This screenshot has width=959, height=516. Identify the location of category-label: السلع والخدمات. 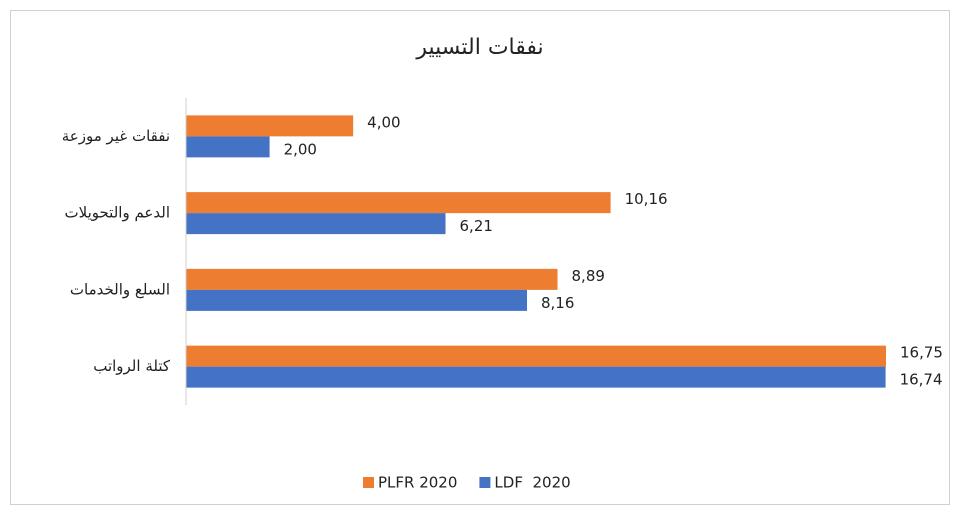
(120, 289).